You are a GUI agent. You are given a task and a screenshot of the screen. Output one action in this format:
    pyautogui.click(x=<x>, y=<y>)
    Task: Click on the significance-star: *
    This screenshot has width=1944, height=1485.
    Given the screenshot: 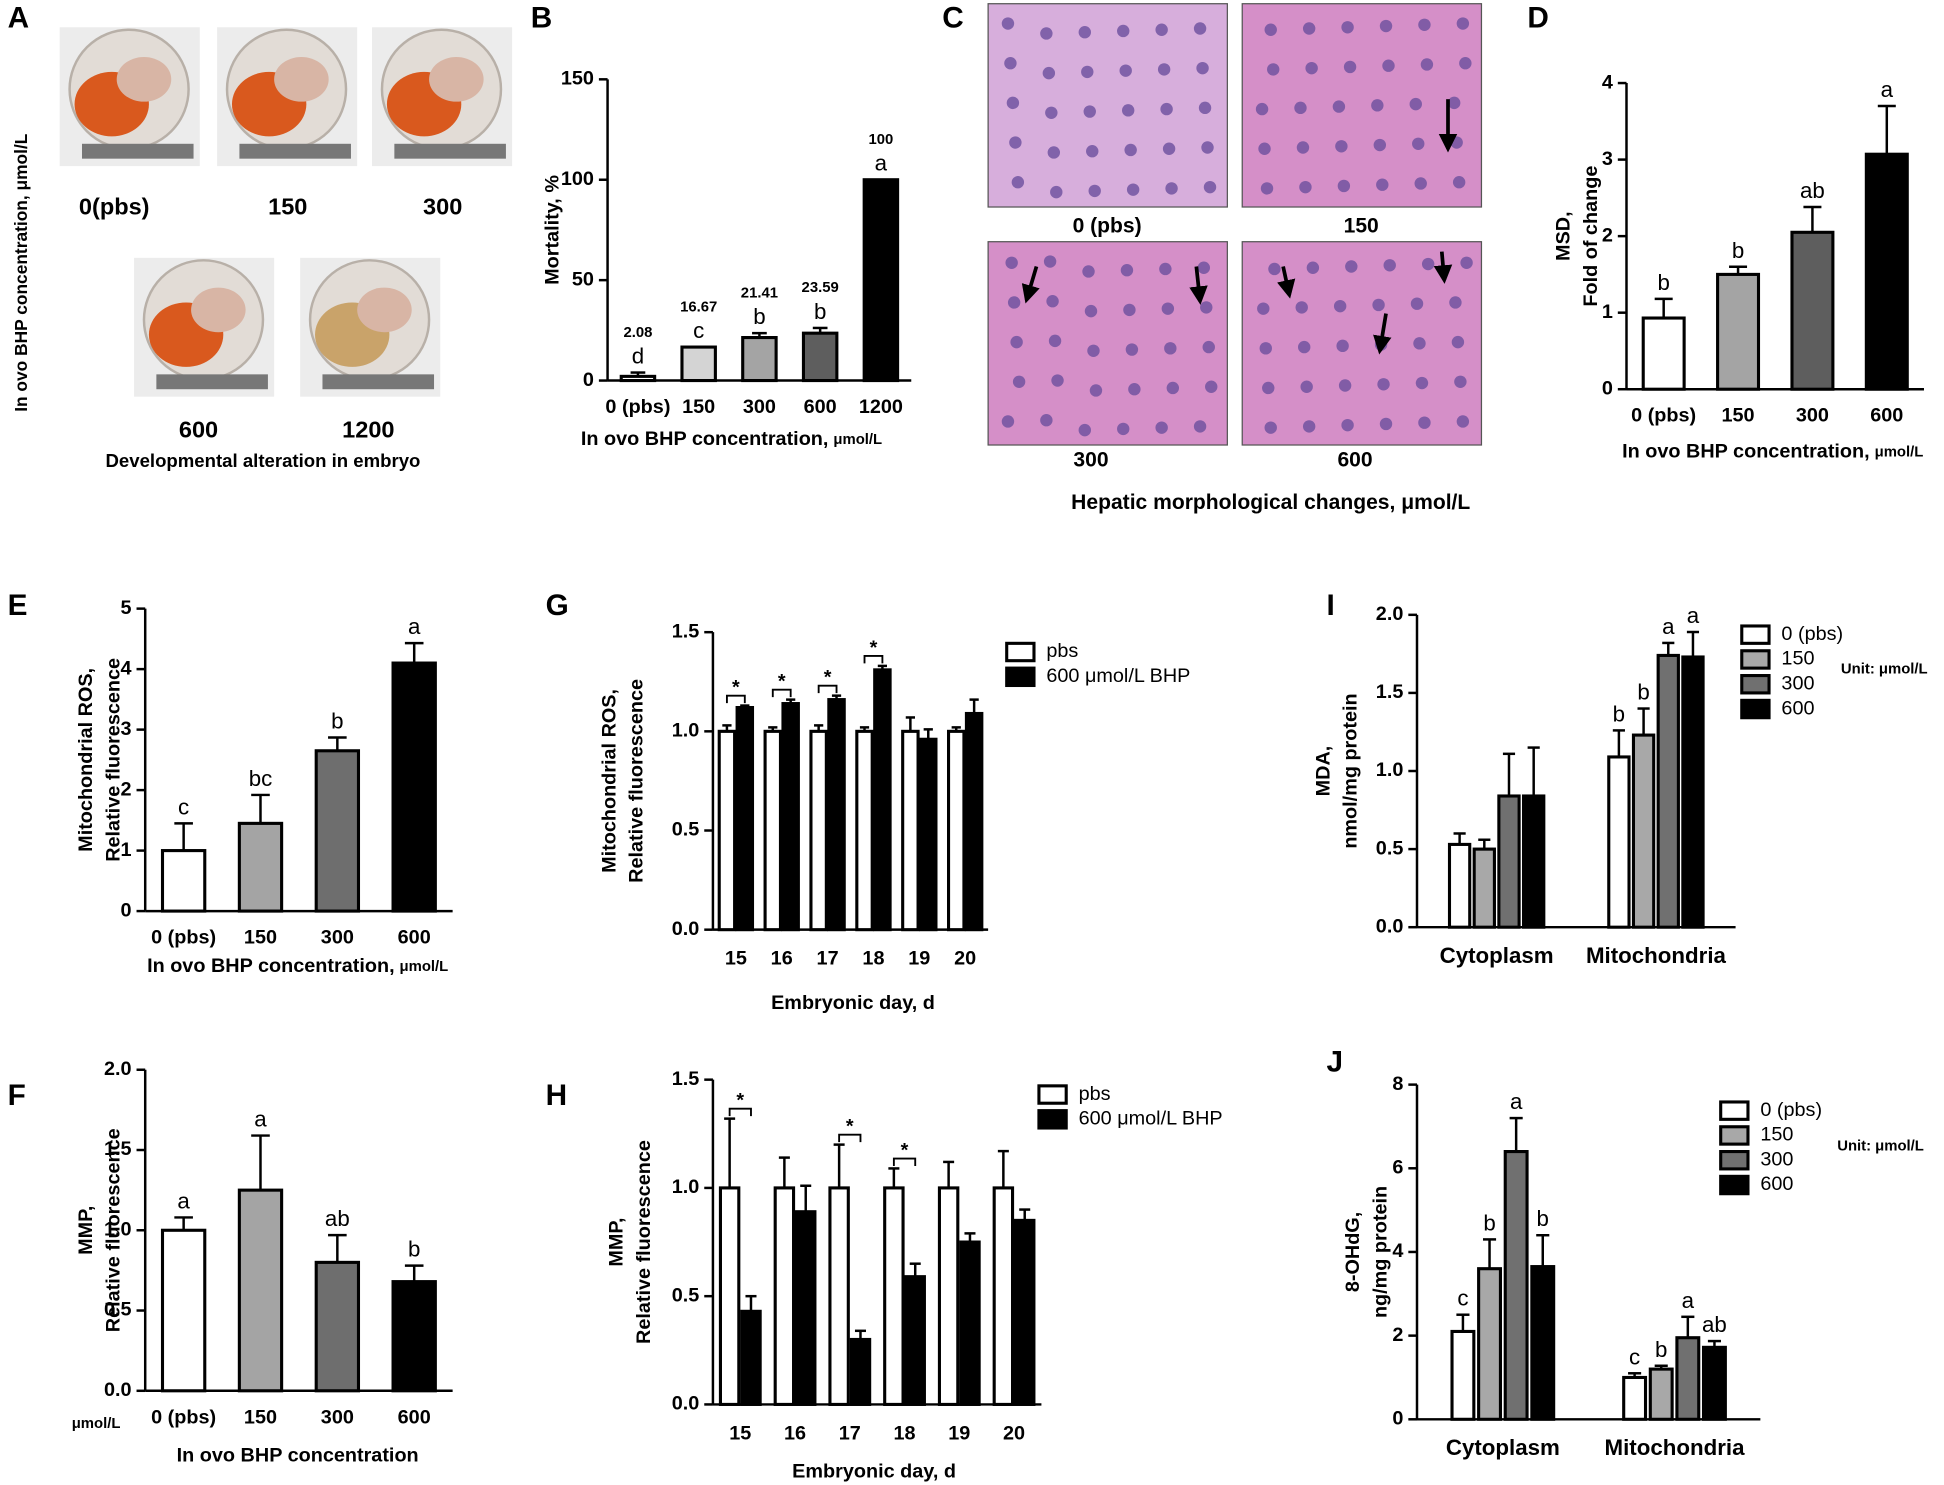 What is the action you would take?
    pyautogui.click(x=874, y=648)
    